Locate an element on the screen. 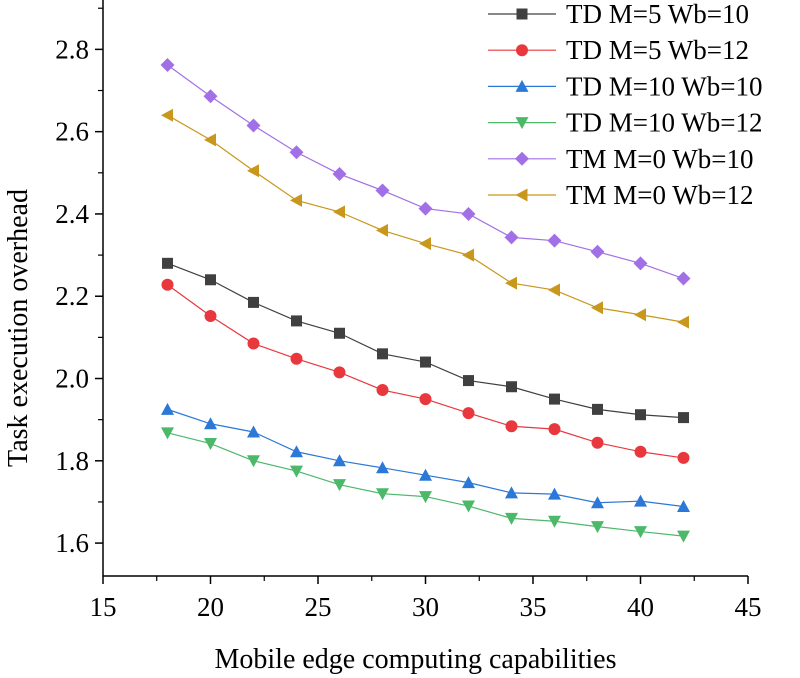  legend-entry: TM M=0 Wb=10 is located at coordinates (620, 159).